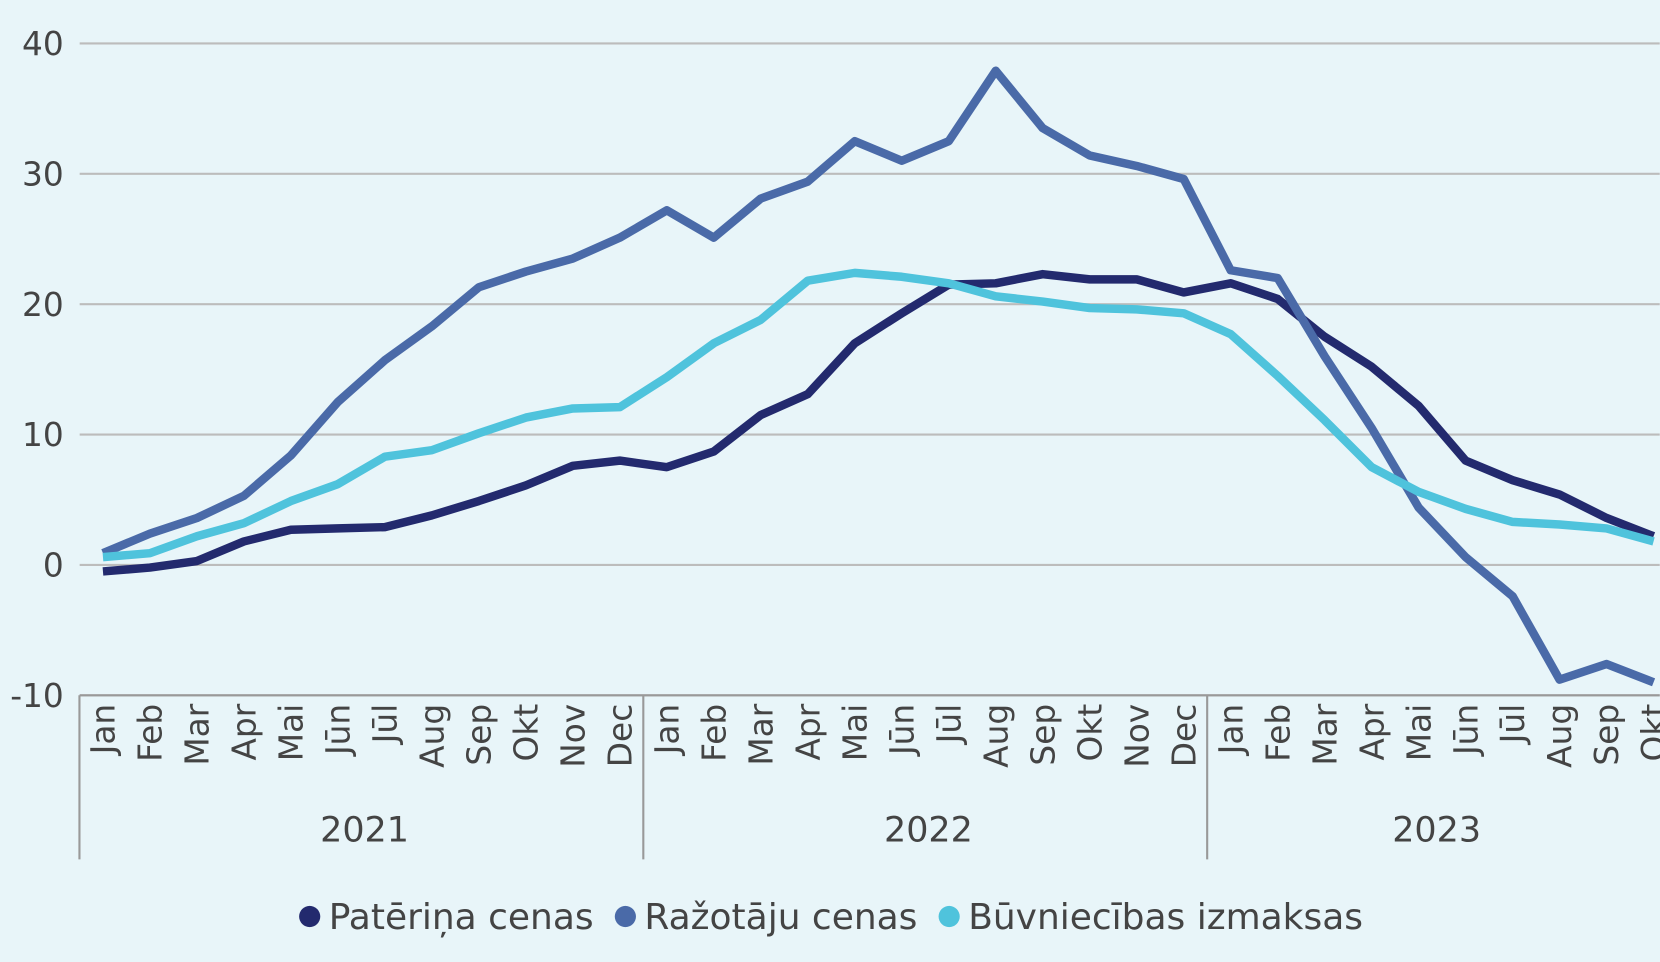 This screenshot has height=962, width=1660. Describe the element at coordinates (1165, 917) in the screenshot. I see `legend-label: Būvniecības izmaksas` at that location.